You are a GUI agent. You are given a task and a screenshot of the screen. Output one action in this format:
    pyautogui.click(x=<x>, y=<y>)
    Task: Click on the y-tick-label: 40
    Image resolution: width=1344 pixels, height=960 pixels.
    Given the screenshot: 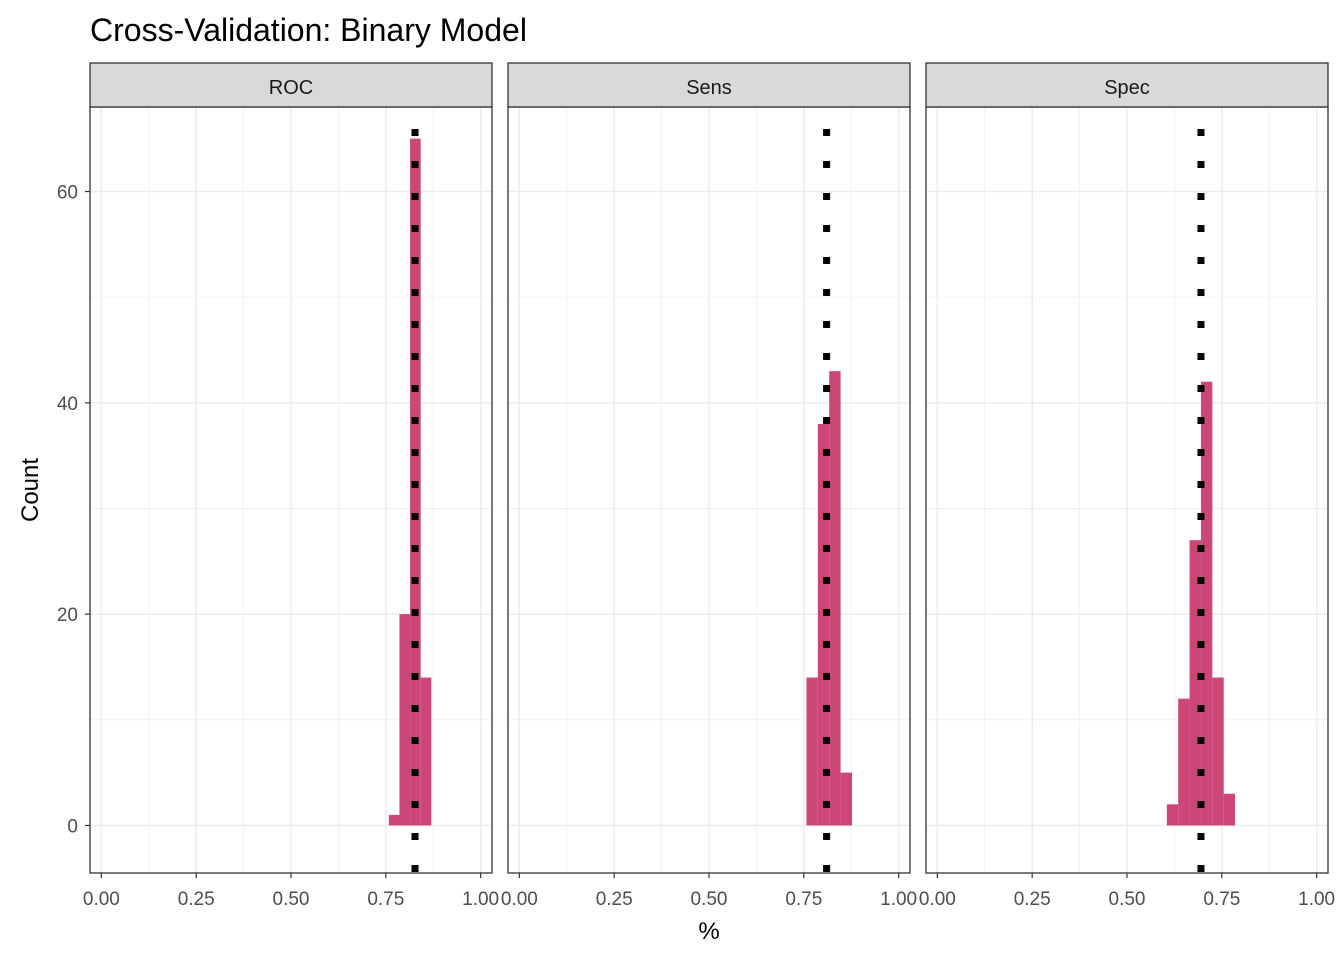 What is the action you would take?
    pyautogui.click(x=67, y=404)
    